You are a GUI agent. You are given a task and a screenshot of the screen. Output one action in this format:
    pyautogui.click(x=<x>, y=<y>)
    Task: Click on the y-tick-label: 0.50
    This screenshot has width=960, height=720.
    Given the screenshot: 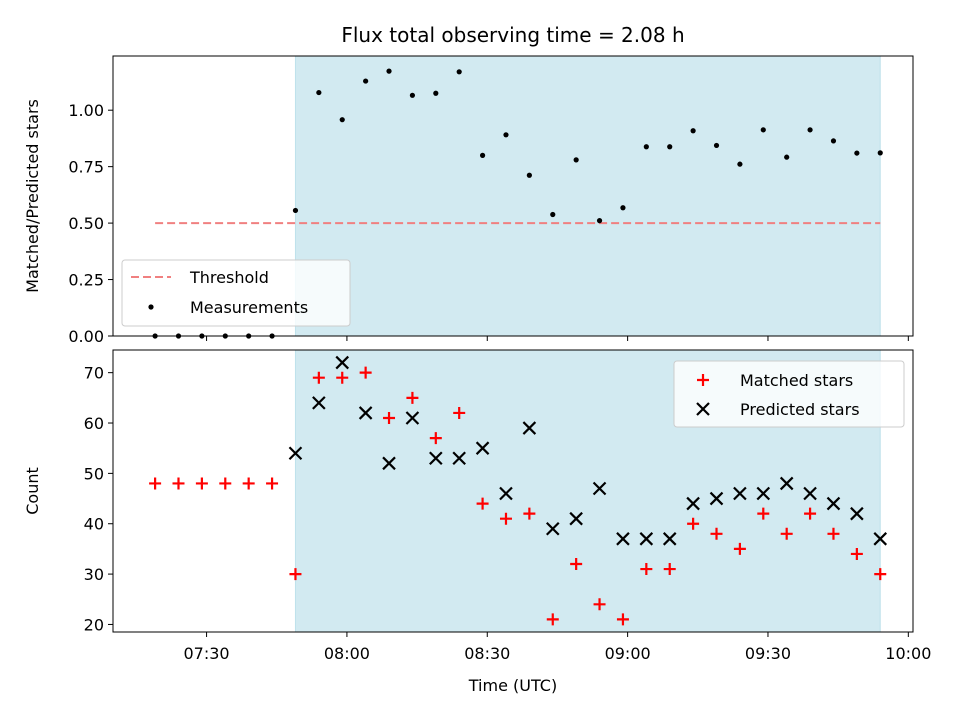 What is the action you would take?
    pyautogui.click(x=86, y=223)
    